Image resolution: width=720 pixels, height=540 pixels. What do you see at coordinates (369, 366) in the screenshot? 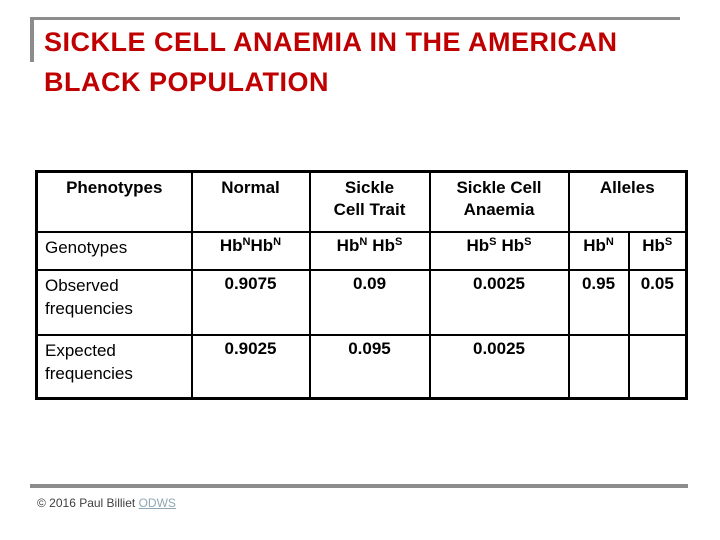
I see `cell-expected-trait: 0.095` at bounding box center [369, 366].